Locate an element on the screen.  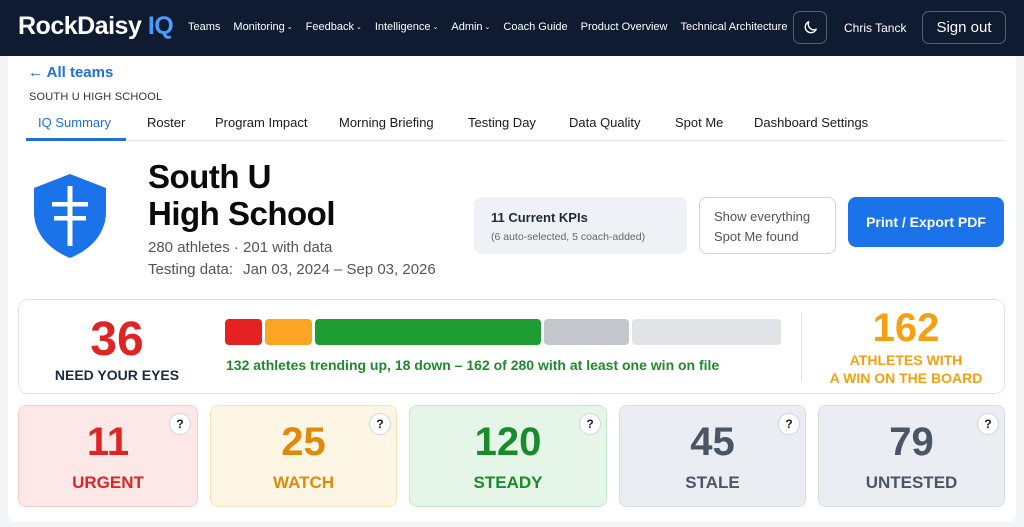
user-name: Chris Tanck is located at coordinates (875, 28).